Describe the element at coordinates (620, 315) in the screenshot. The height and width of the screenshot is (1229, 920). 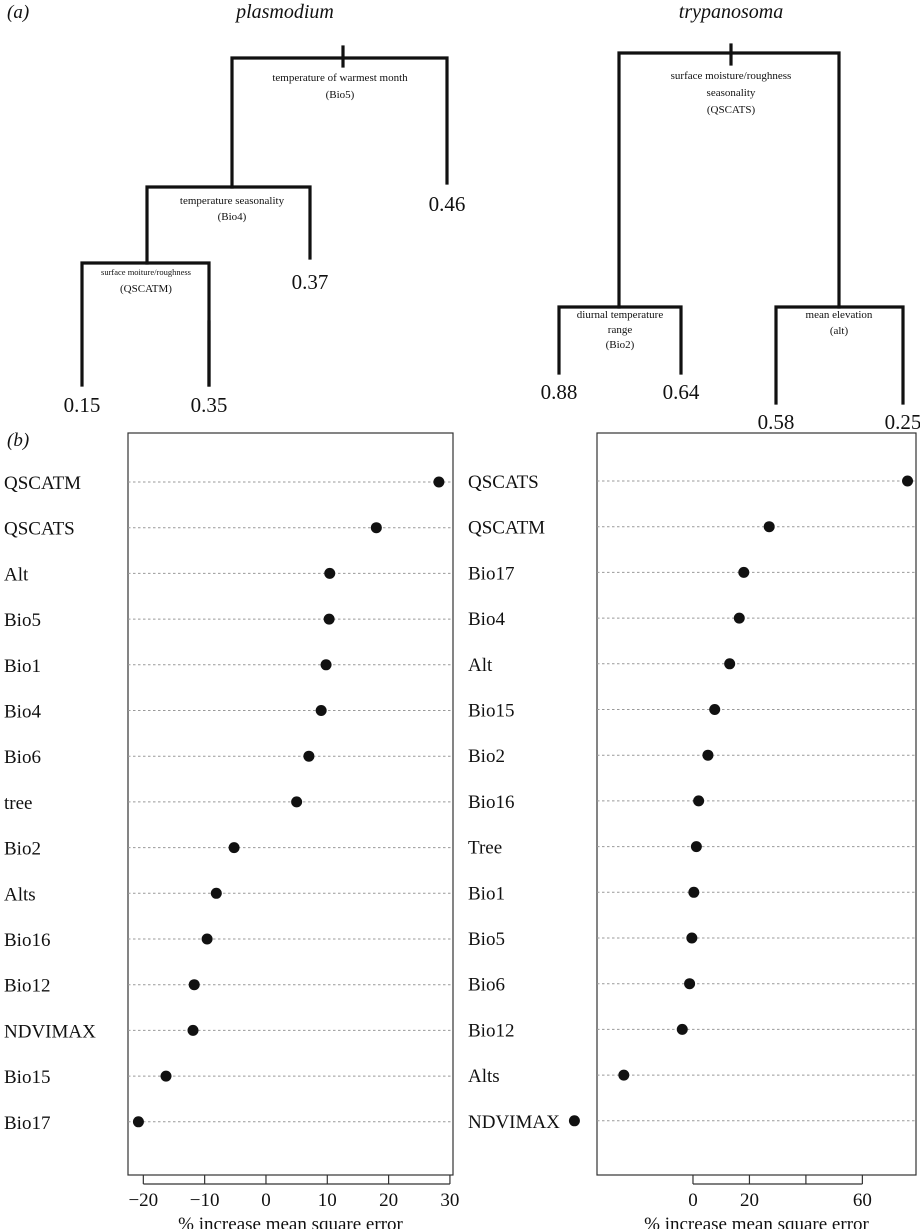
I see `trypanosoma-left-split-line1: diurnal temperature` at that location.